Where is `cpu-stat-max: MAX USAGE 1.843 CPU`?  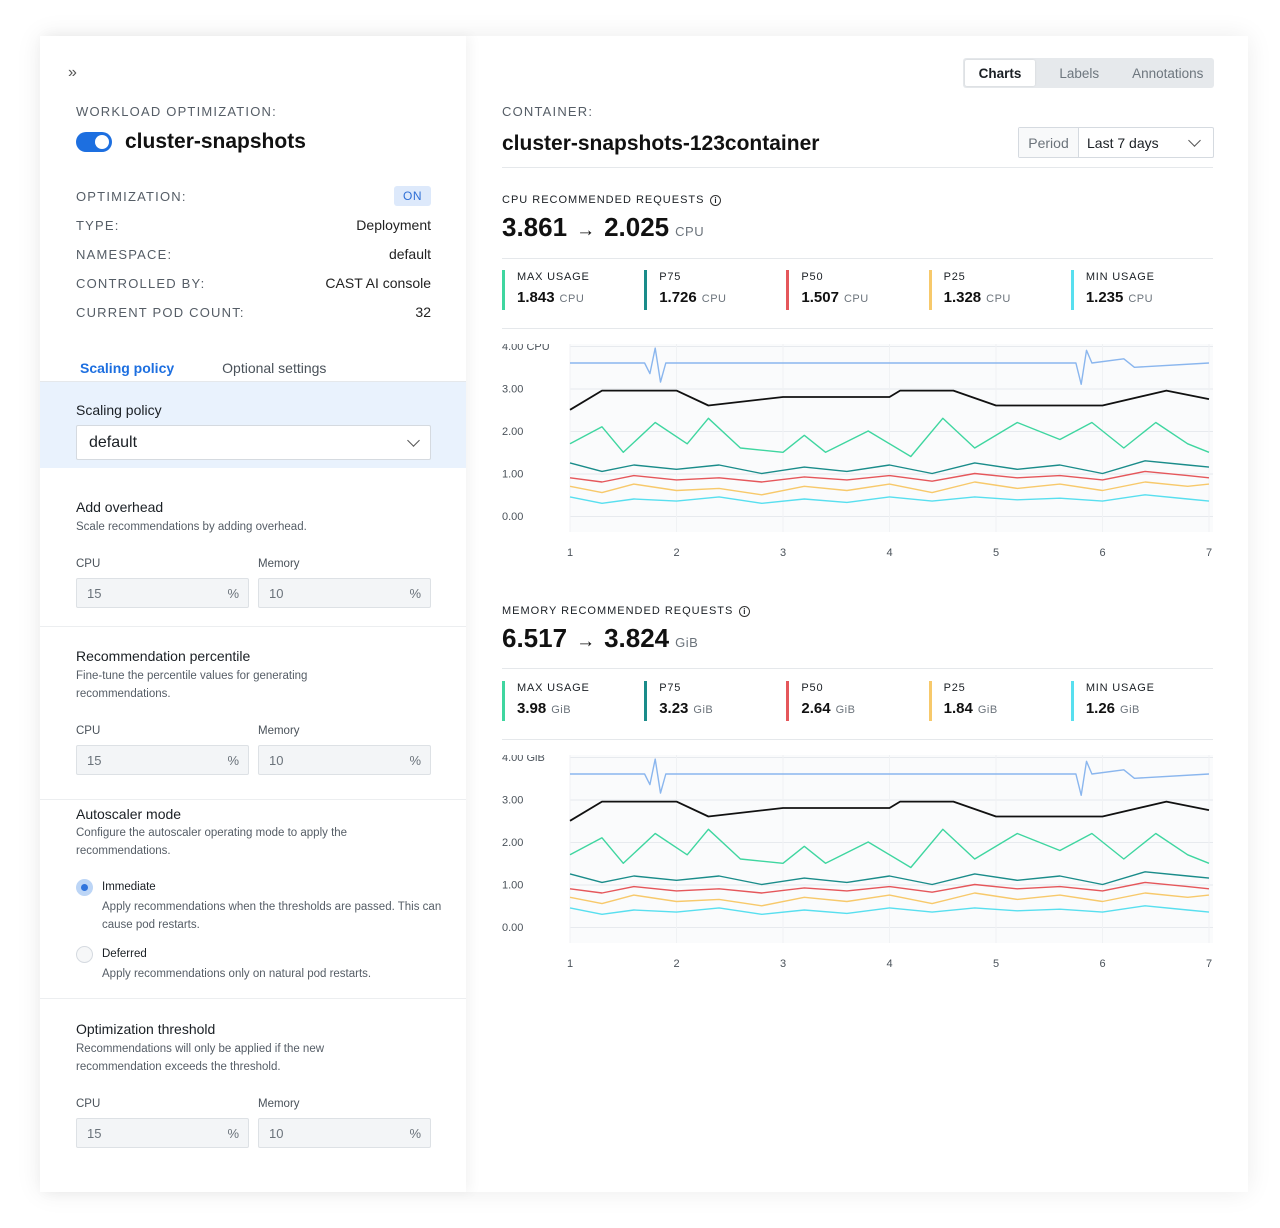
cpu-stat-max: MAX USAGE 1.843 CPU is located at coordinates (573, 290).